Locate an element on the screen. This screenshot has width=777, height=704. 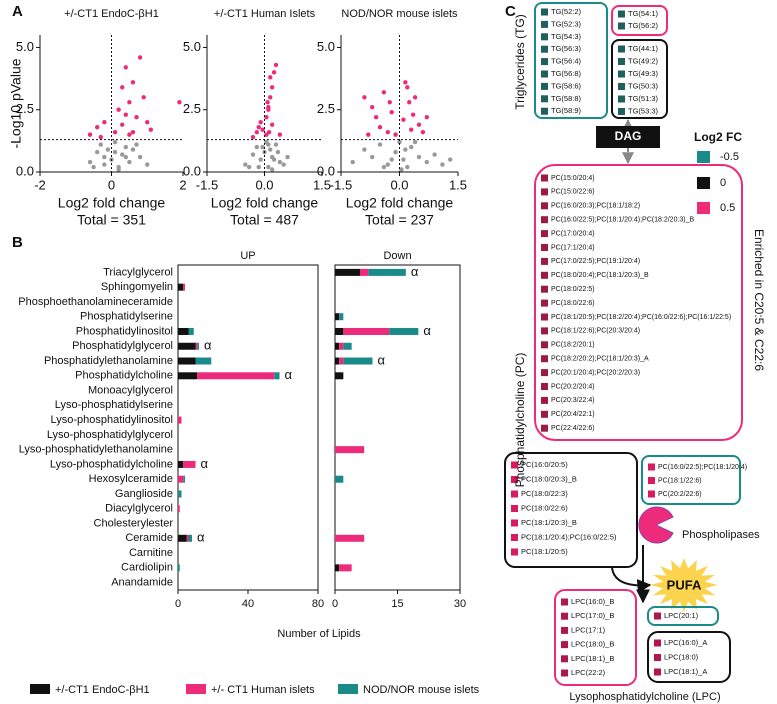
lipid-name: TG(58:6) is located at coordinates (566, 85).